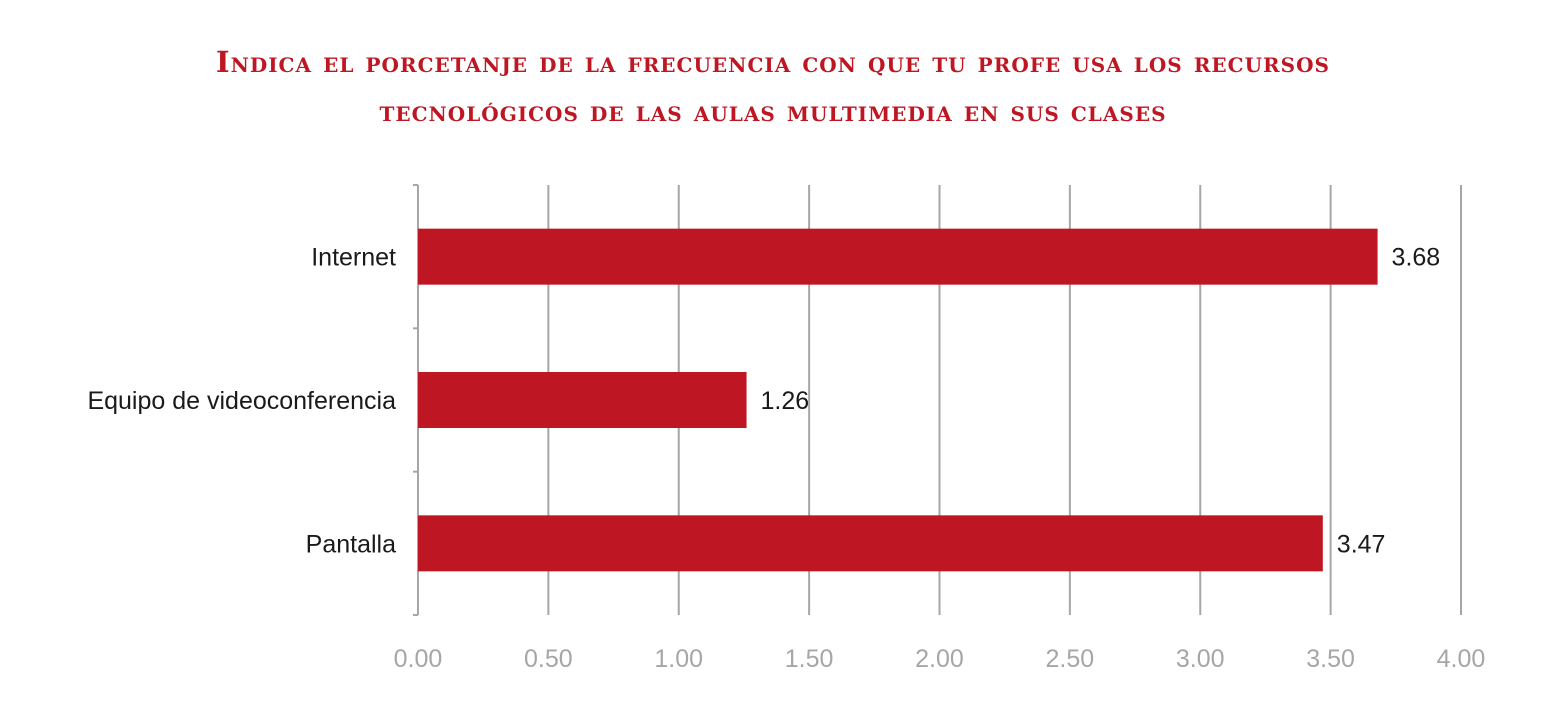  What do you see at coordinates (785, 401) in the screenshot?
I see `data-label: 1.26` at bounding box center [785, 401].